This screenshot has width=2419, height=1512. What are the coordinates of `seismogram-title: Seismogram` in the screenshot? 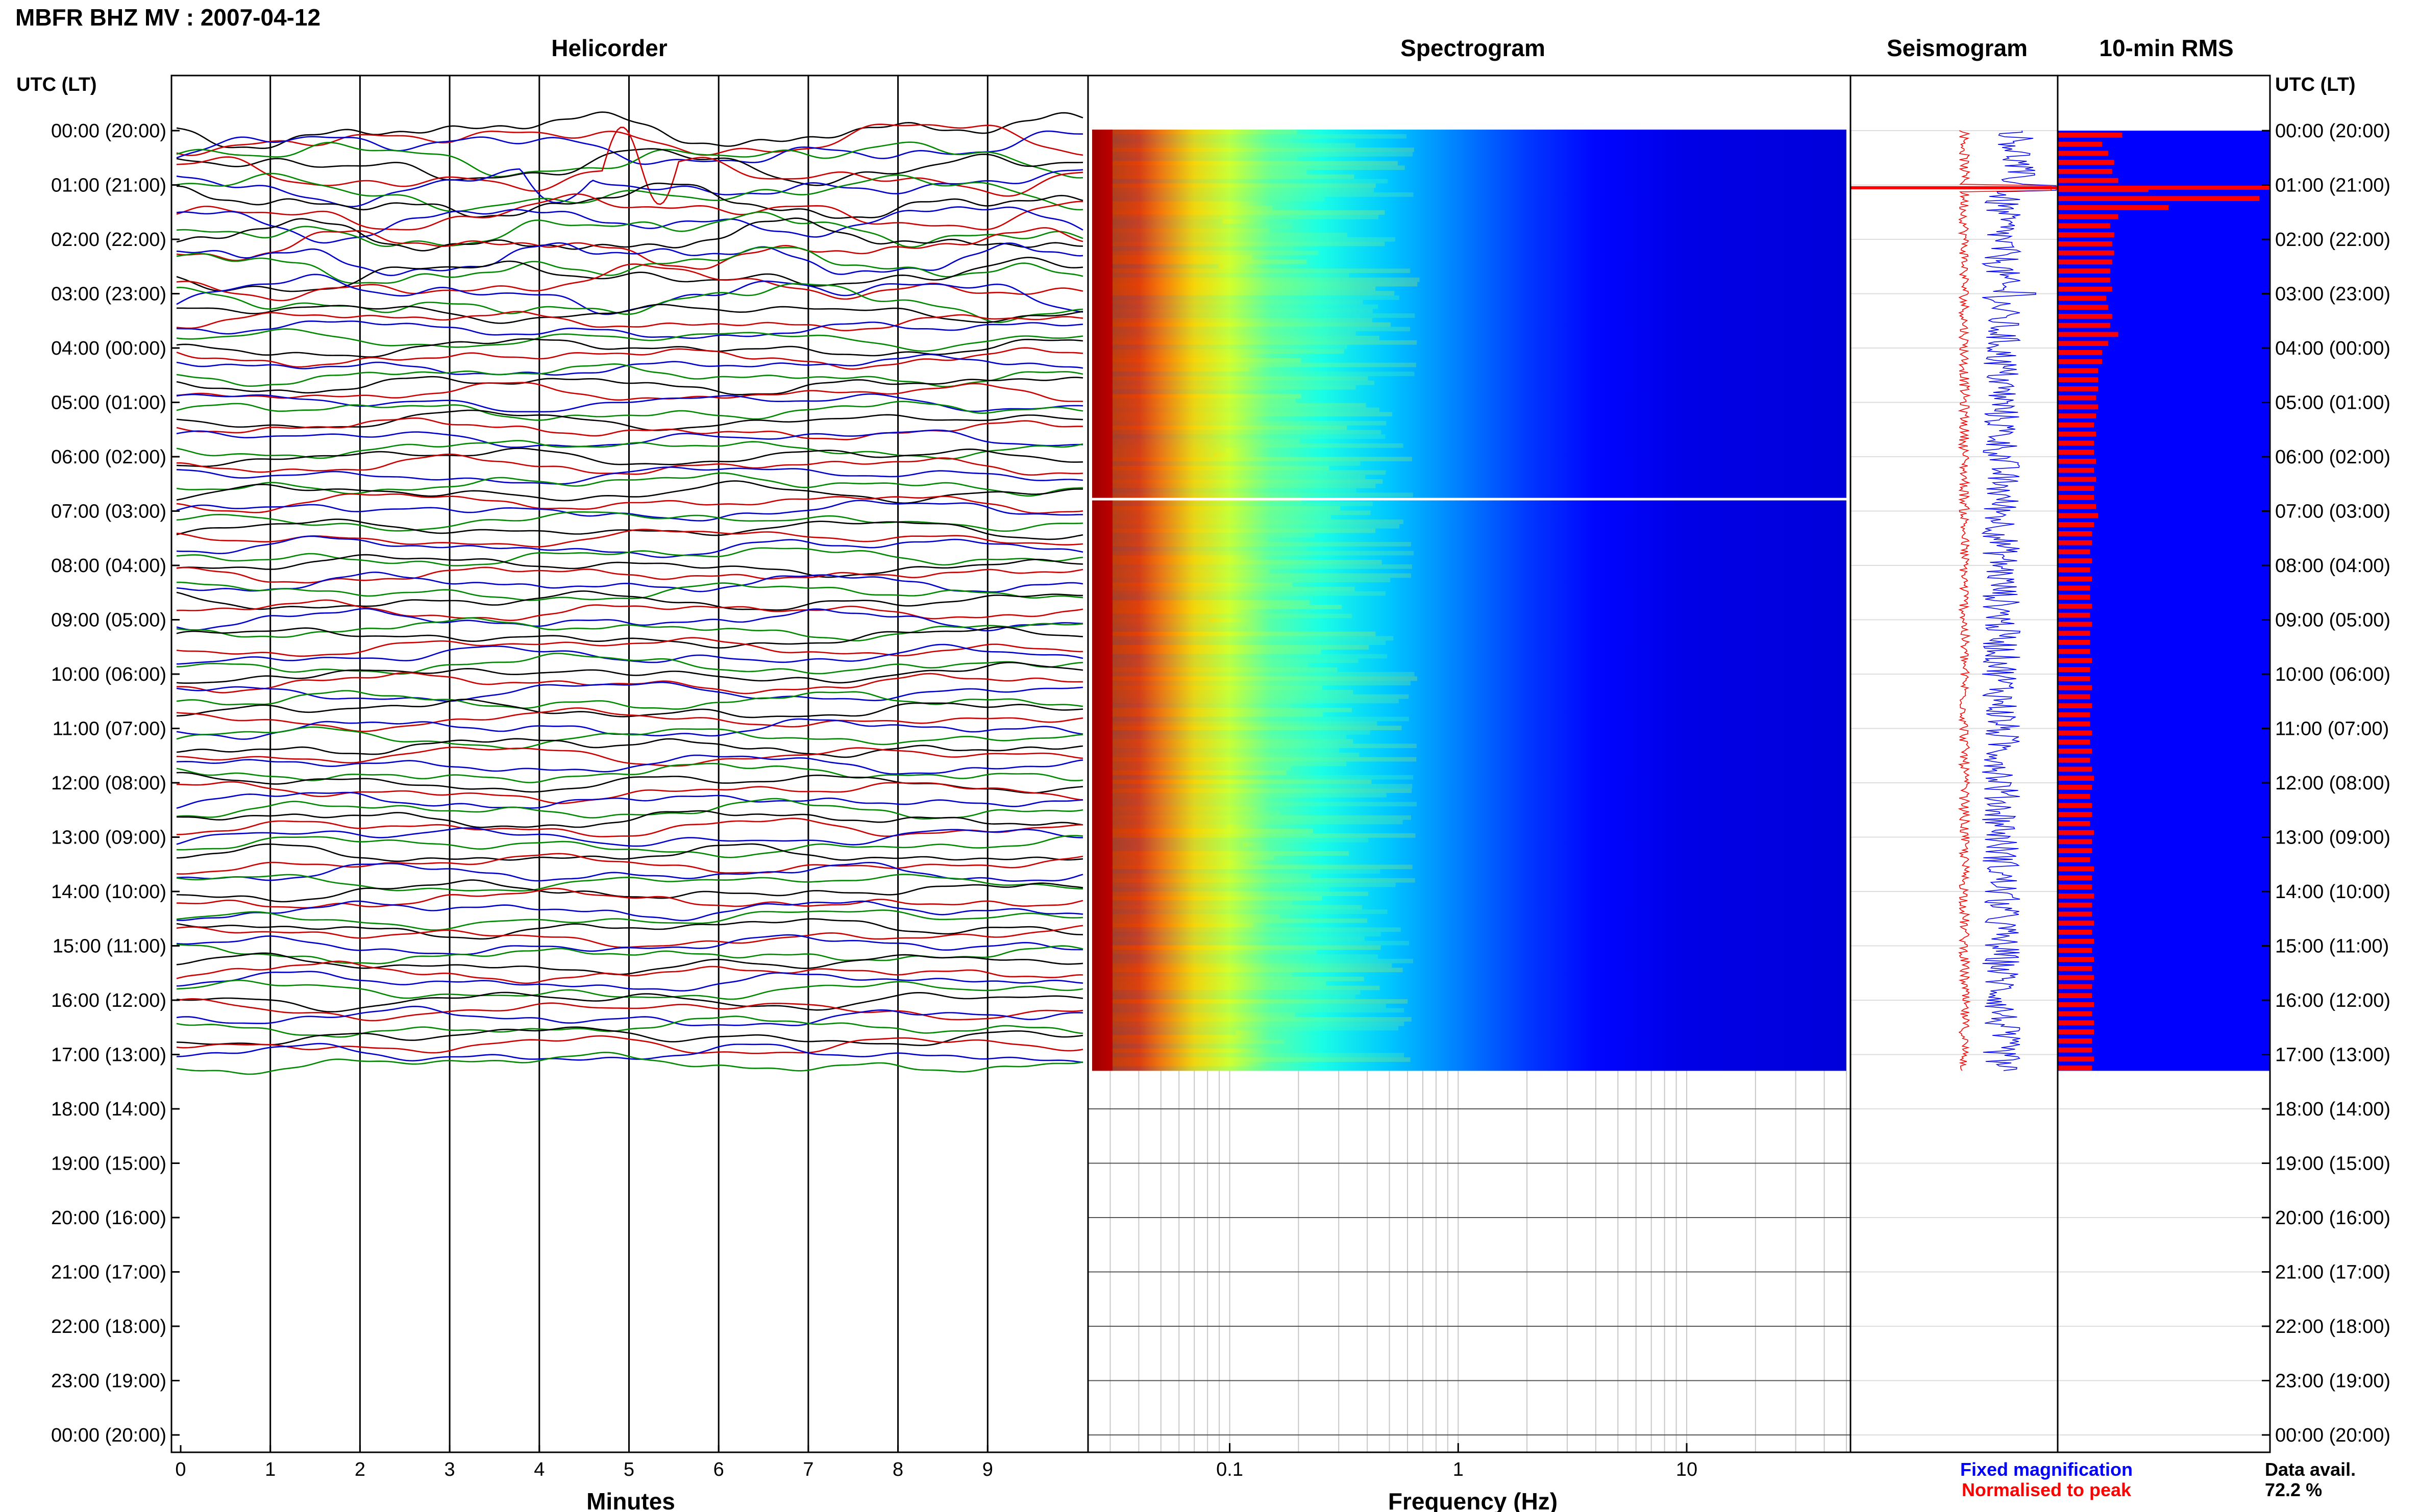 It's located at (1957, 48).